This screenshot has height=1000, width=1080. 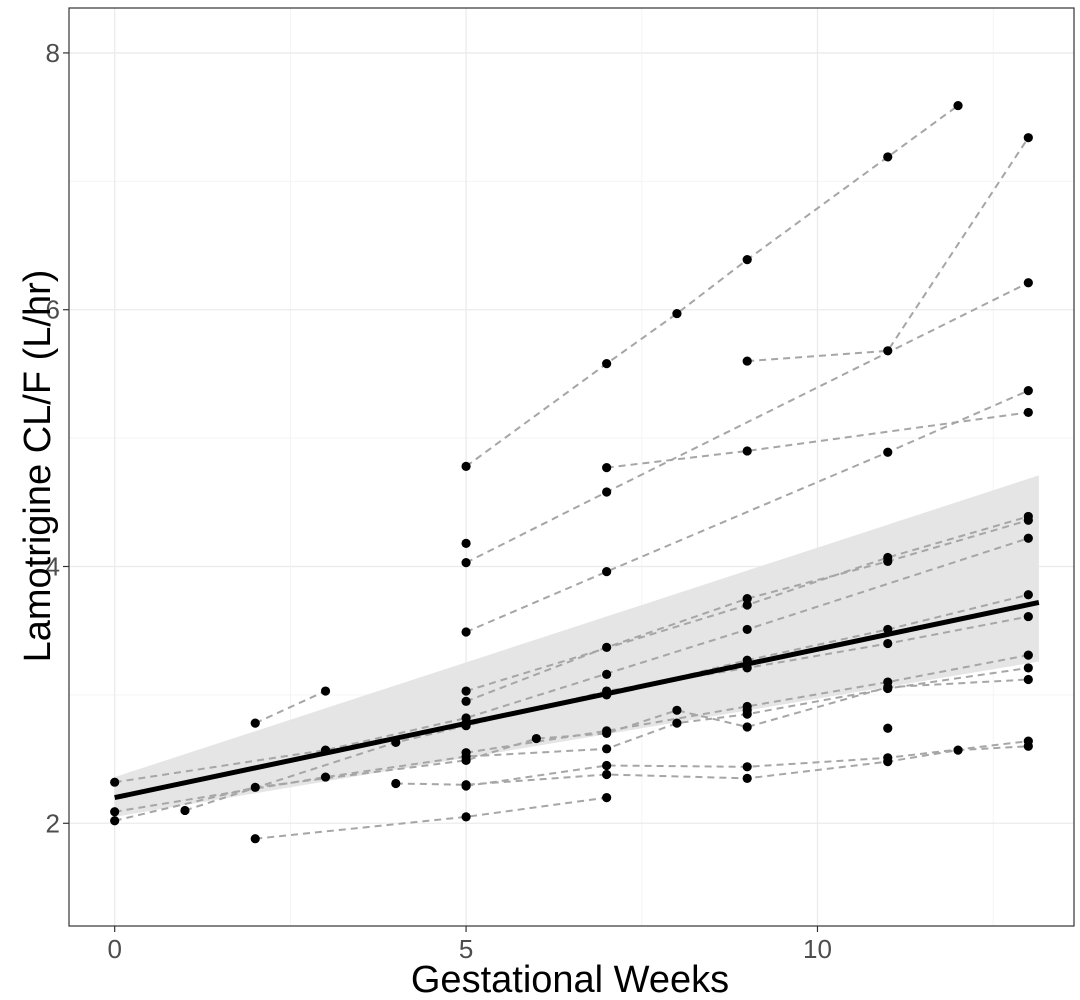 I want to click on y-tick-label: 2, so click(x=53, y=823).